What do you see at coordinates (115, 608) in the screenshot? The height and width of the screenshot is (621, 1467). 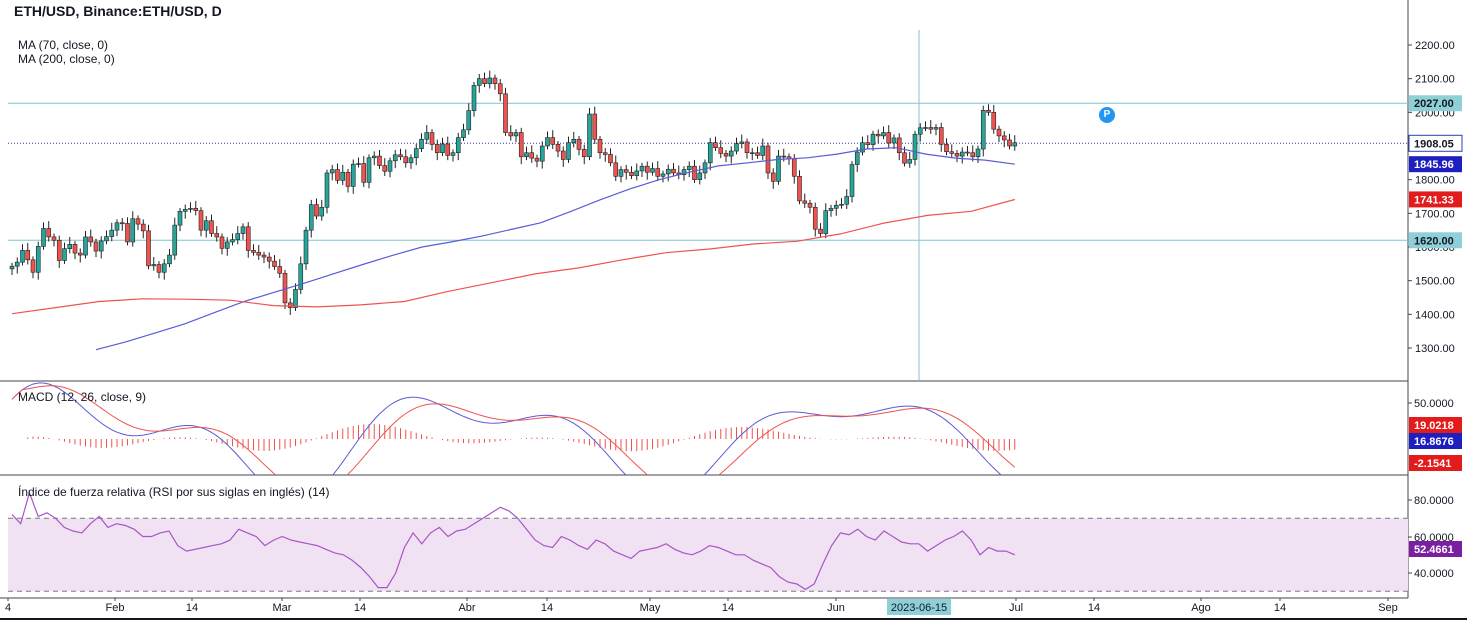 I see `time-tick-label: Feb` at bounding box center [115, 608].